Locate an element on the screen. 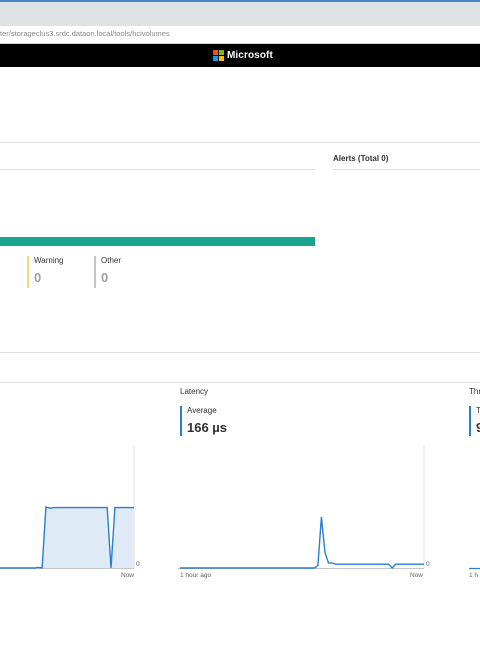  health-header-divider is located at coordinates (157, 169).